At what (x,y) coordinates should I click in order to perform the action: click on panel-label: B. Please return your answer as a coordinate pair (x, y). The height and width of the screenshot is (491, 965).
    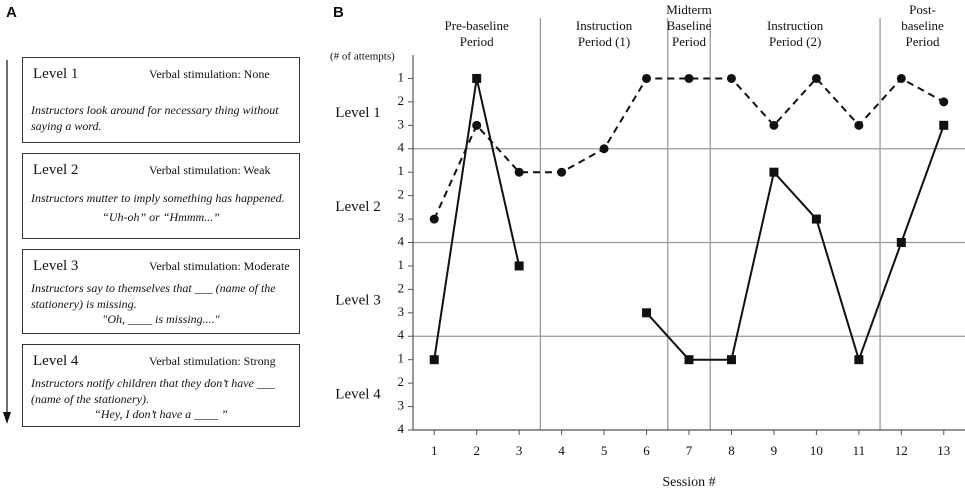
    Looking at the image, I should click on (338, 12).